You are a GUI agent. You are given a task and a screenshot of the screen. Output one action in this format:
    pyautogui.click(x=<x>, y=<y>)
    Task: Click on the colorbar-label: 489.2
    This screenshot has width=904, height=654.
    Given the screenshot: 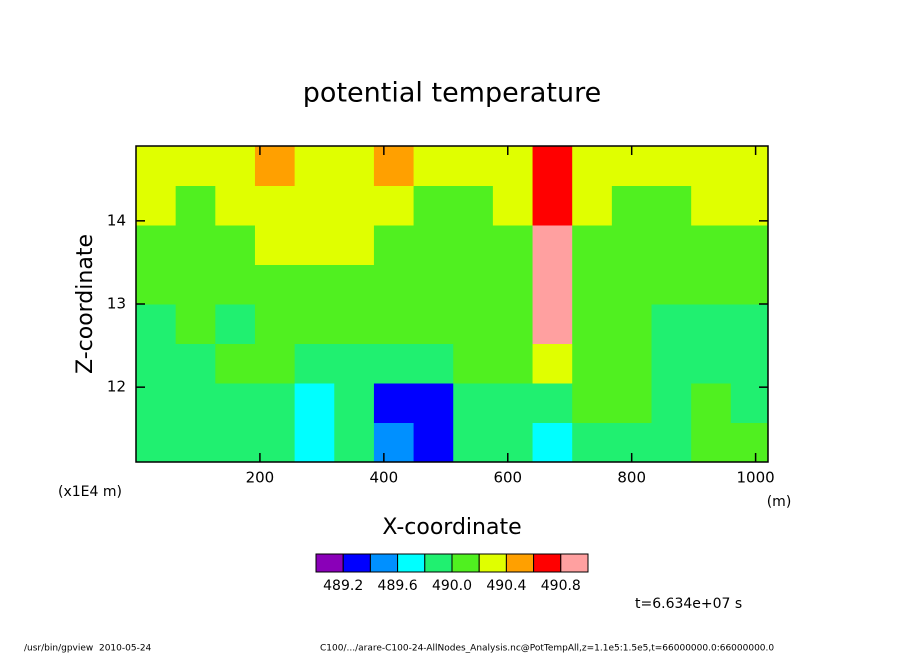 What is the action you would take?
    pyautogui.click(x=343, y=586)
    